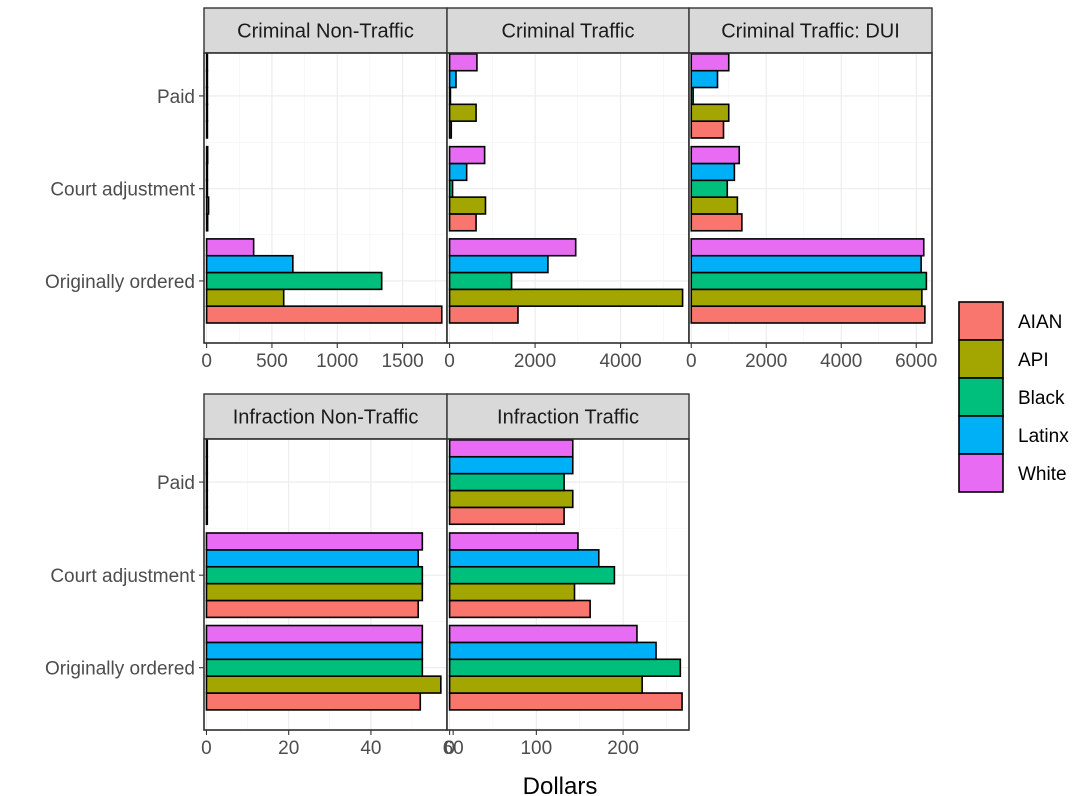 The width and height of the screenshot is (1084, 796). Describe the element at coordinates (326, 418) in the screenshot. I see `facet-title: Infraction Non-Traffic` at that location.